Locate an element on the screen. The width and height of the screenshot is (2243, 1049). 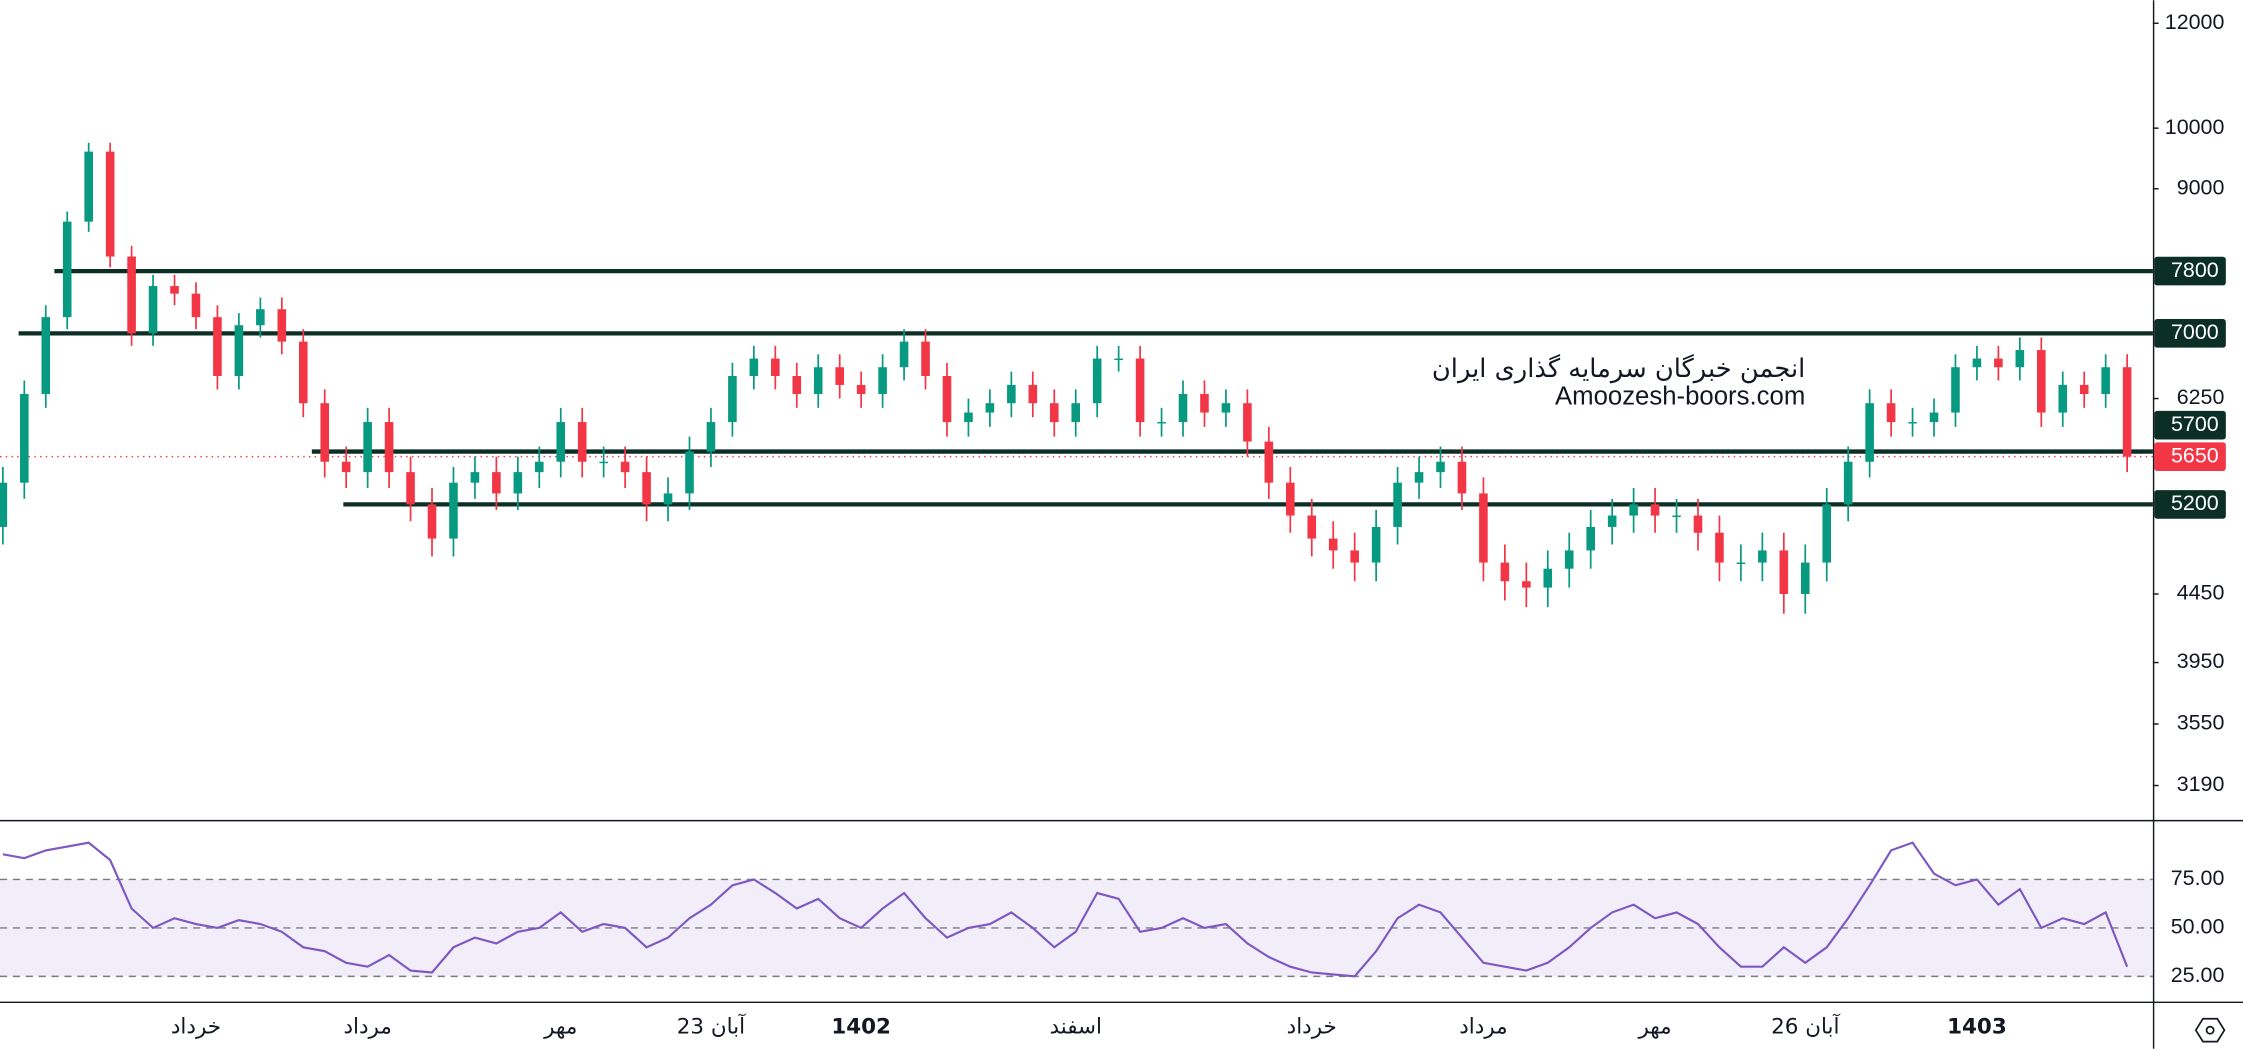
y-tick-label: 4450 is located at coordinates (2201, 593).